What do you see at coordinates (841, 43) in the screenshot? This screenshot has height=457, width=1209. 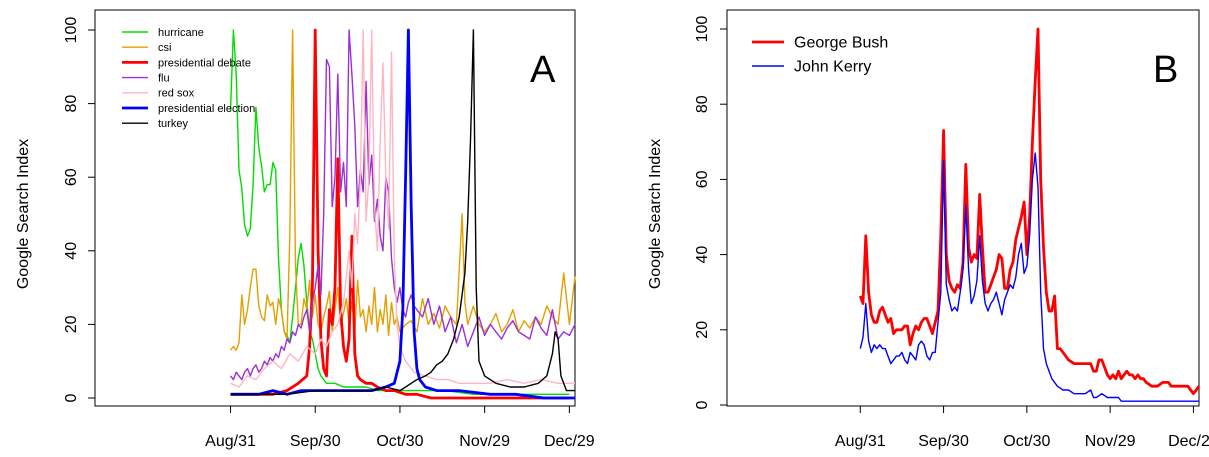 I see `legend-label-george-bush: George Bush` at bounding box center [841, 43].